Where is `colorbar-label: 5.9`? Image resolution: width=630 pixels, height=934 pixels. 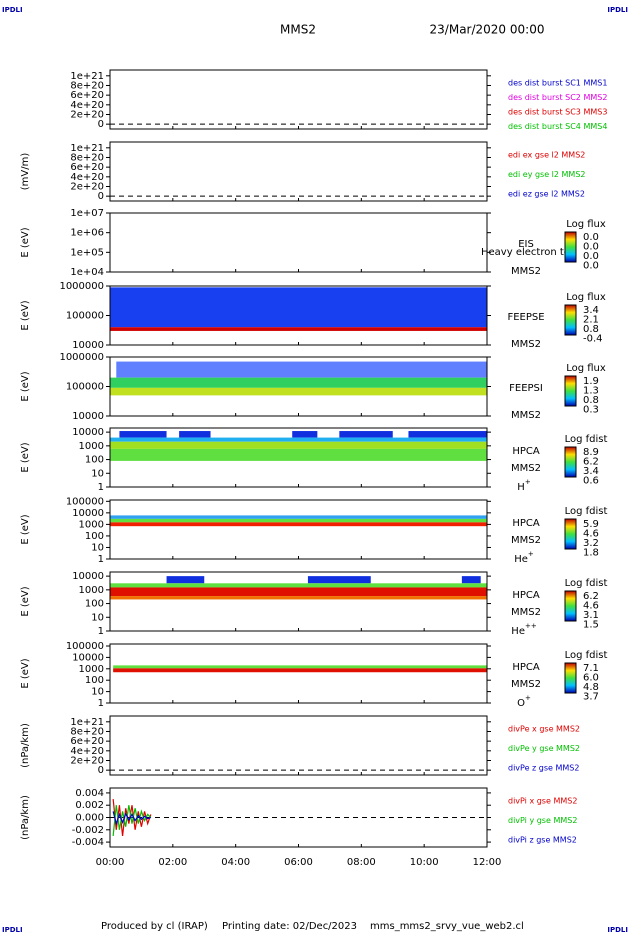
colorbar-label: 5.9 is located at coordinates (591, 524).